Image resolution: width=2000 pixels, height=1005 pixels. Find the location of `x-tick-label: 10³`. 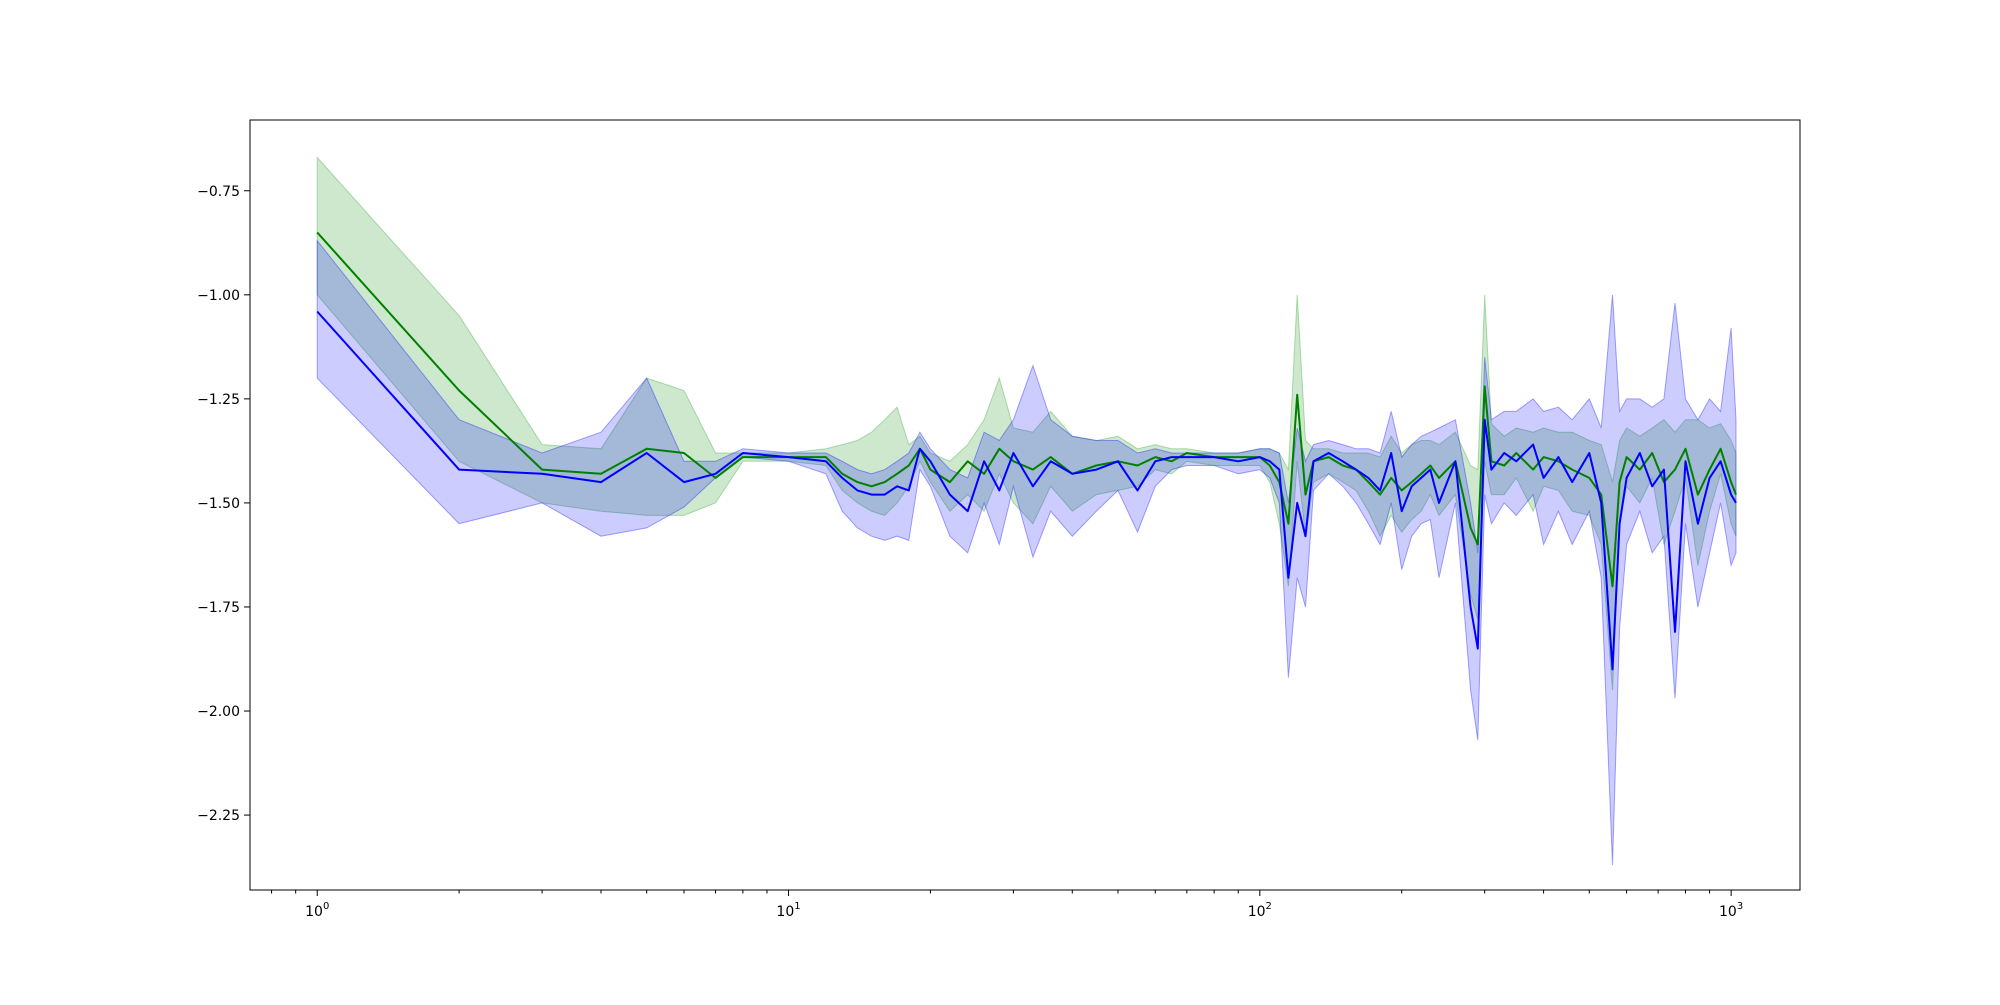

x-tick-label: 10³ is located at coordinates (1731, 910).